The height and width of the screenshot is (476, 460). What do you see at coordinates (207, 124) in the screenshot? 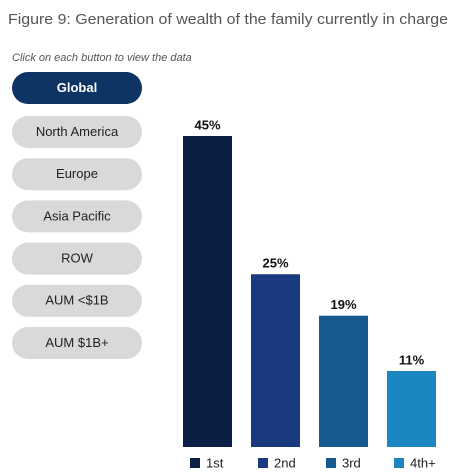
I see `value-label: 45%` at bounding box center [207, 124].